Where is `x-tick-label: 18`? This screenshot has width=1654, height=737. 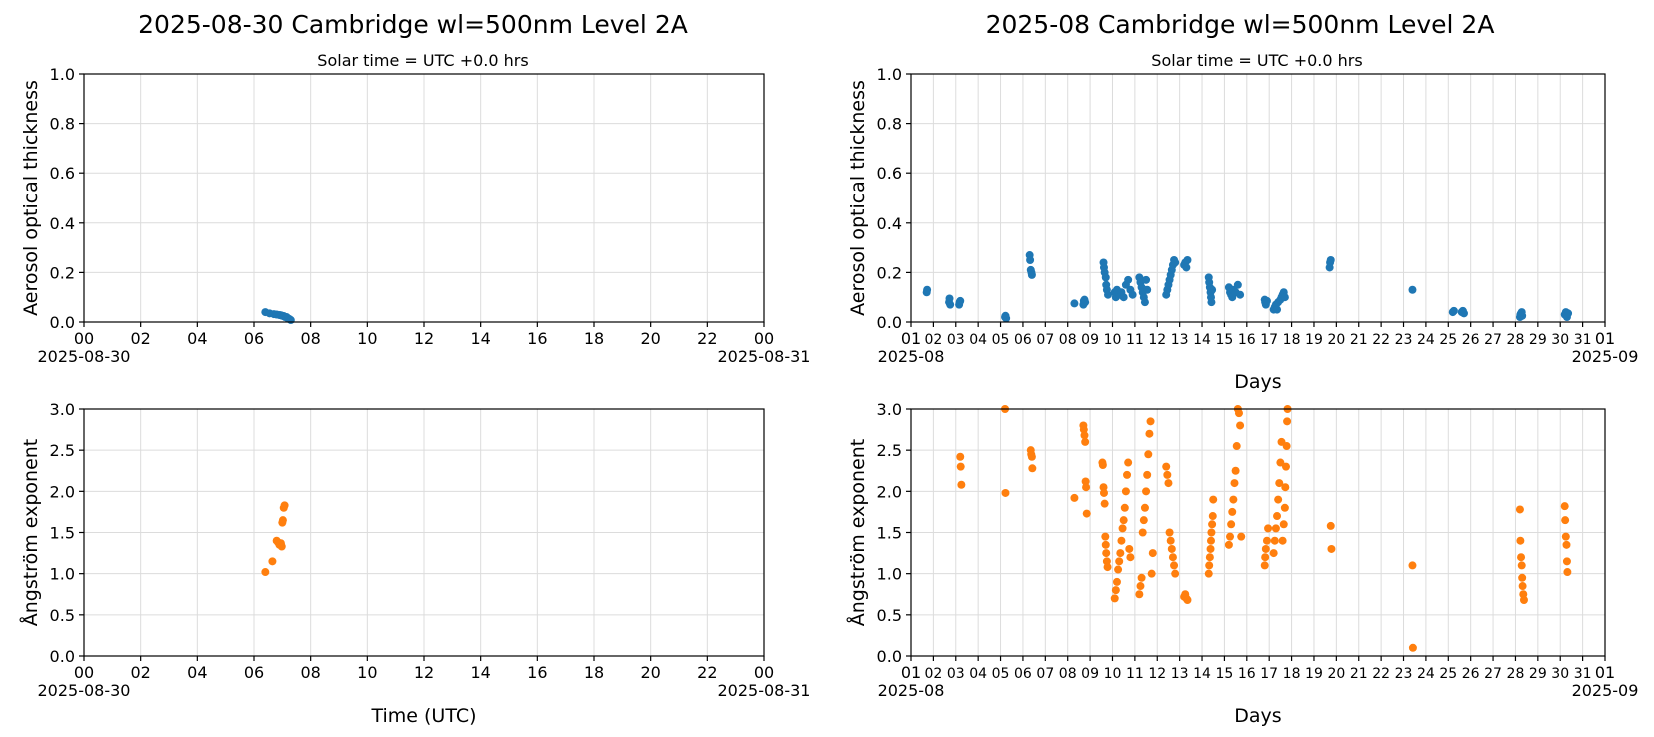
x-tick-label: 18 is located at coordinates (594, 672).